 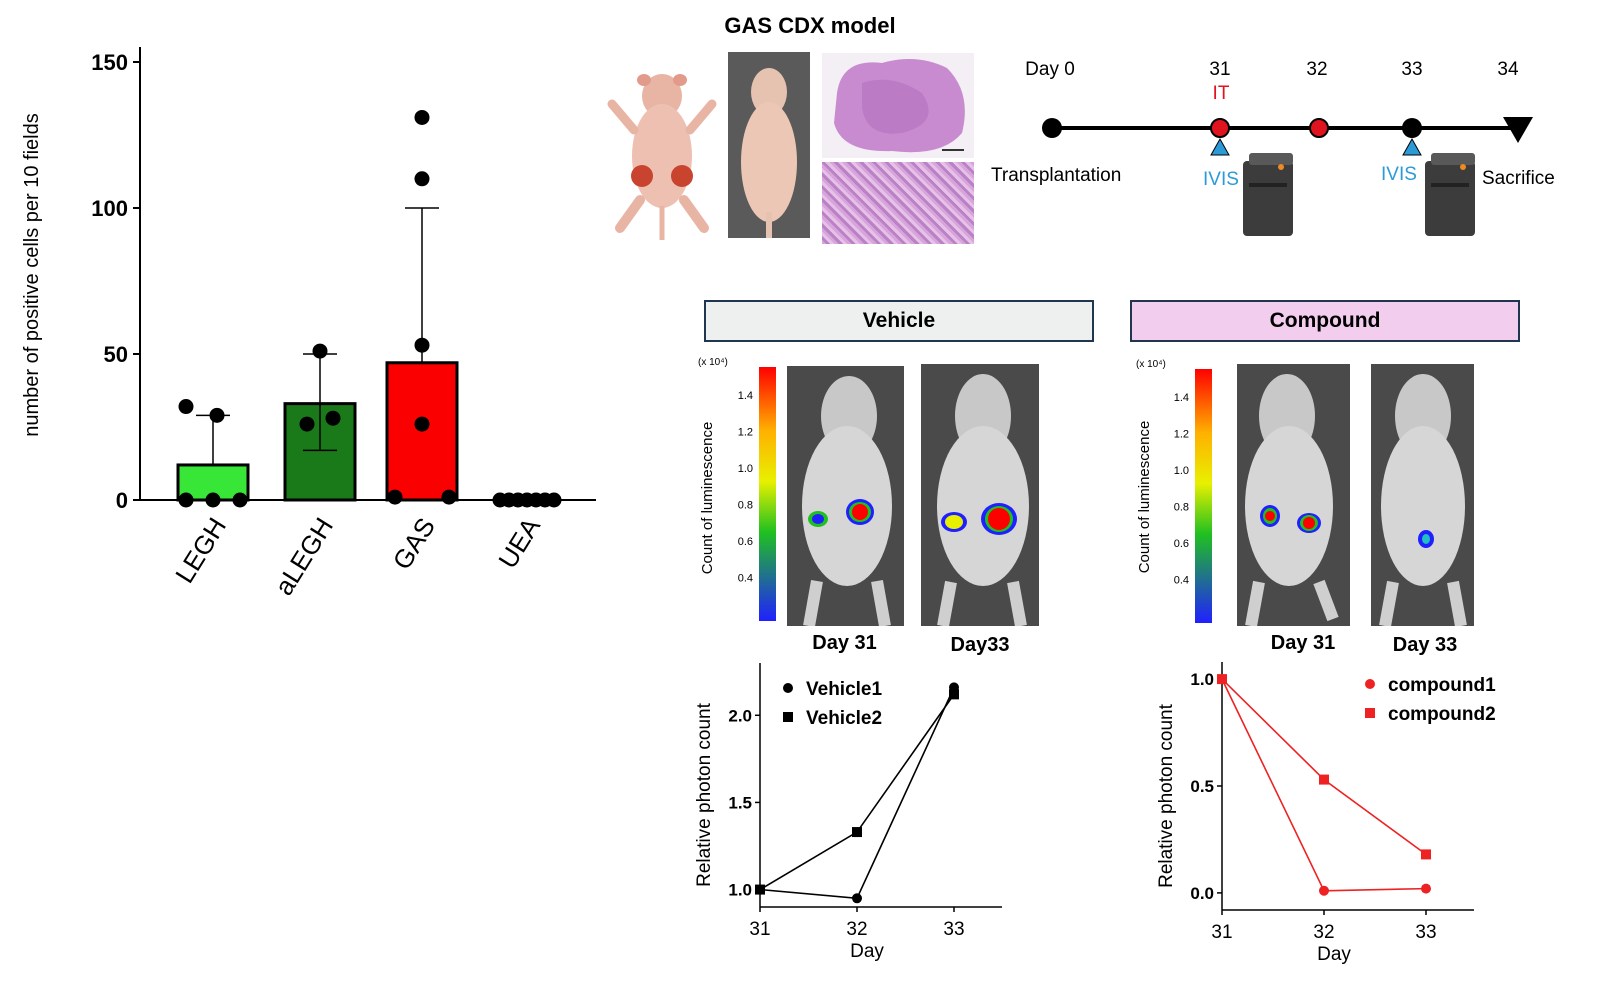 I want to click on x-tick-label: 31, so click(x=1221, y=932).